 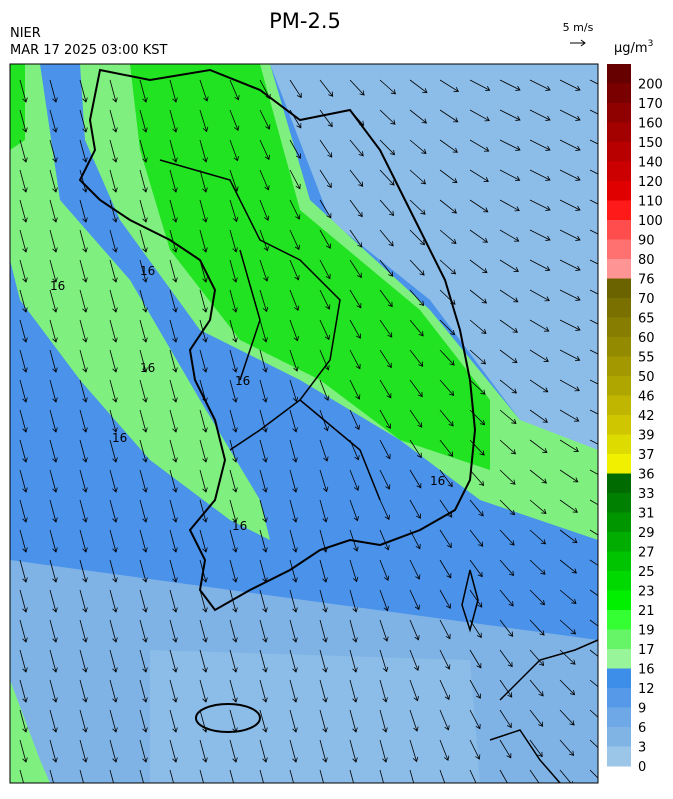 What do you see at coordinates (30, 731) in the screenshot?
I see `green-band` at bounding box center [30, 731].